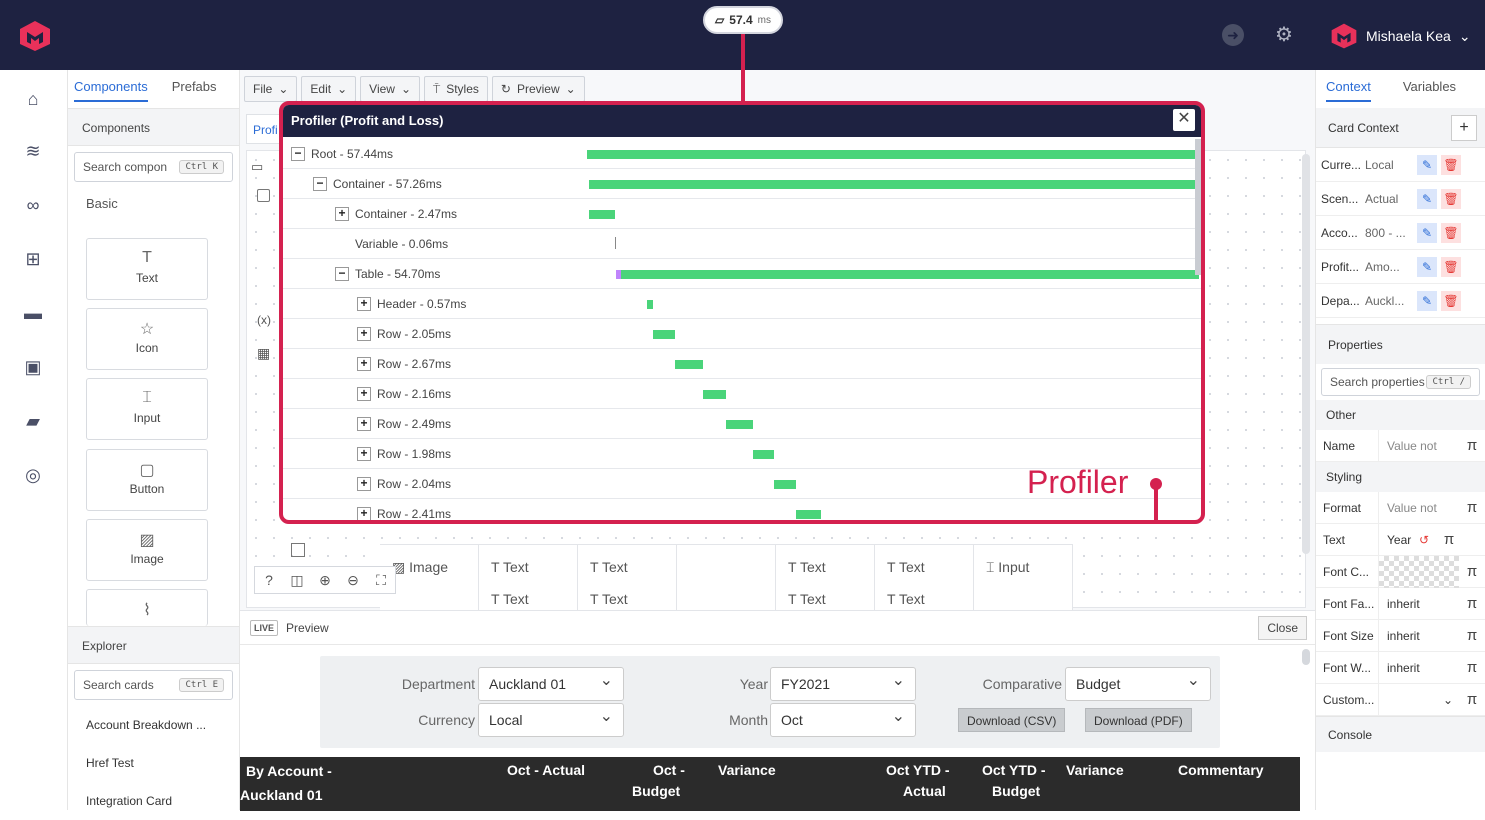 This screenshot has width=1485, height=820. I want to click on console-title: Console, so click(1400, 734).